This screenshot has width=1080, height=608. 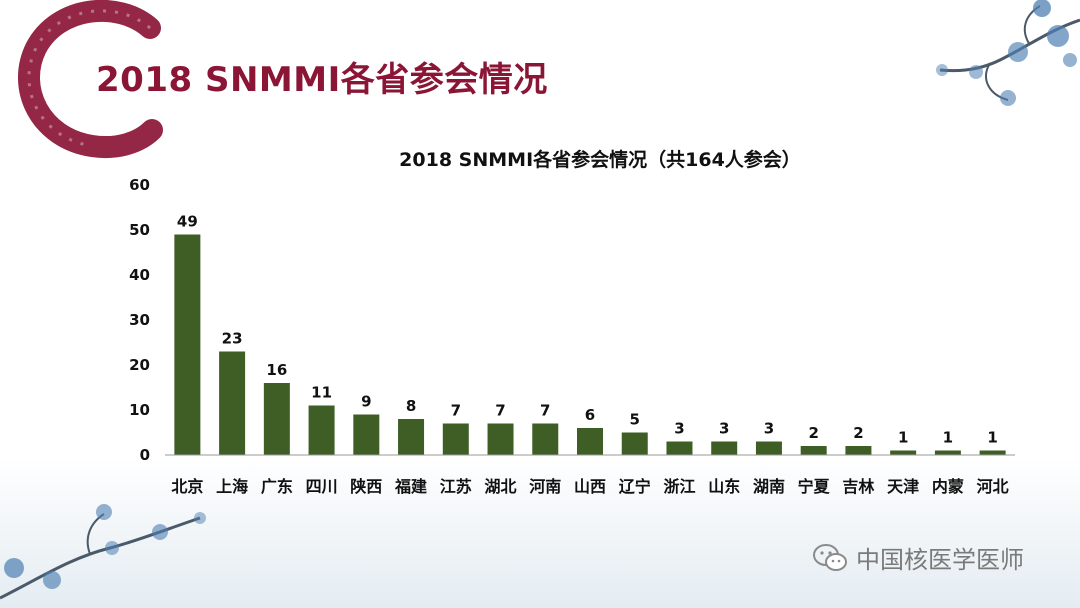 What do you see at coordinates (635, 486) in the screenshot?
I see `x-tick-label: 辽宁` at bounding box center [635, 486].